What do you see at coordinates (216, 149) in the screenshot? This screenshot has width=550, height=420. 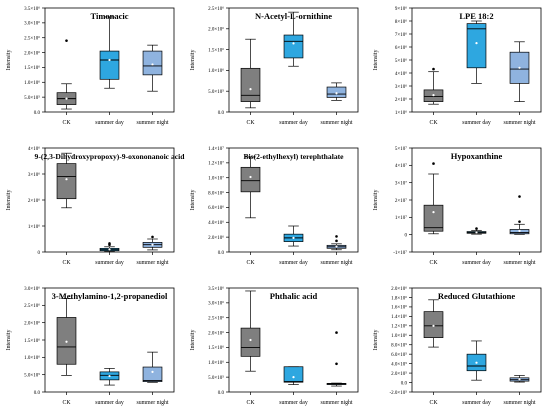 I see `y-tick-label: 1.4×10⁷` at bounding box center [216, 149].